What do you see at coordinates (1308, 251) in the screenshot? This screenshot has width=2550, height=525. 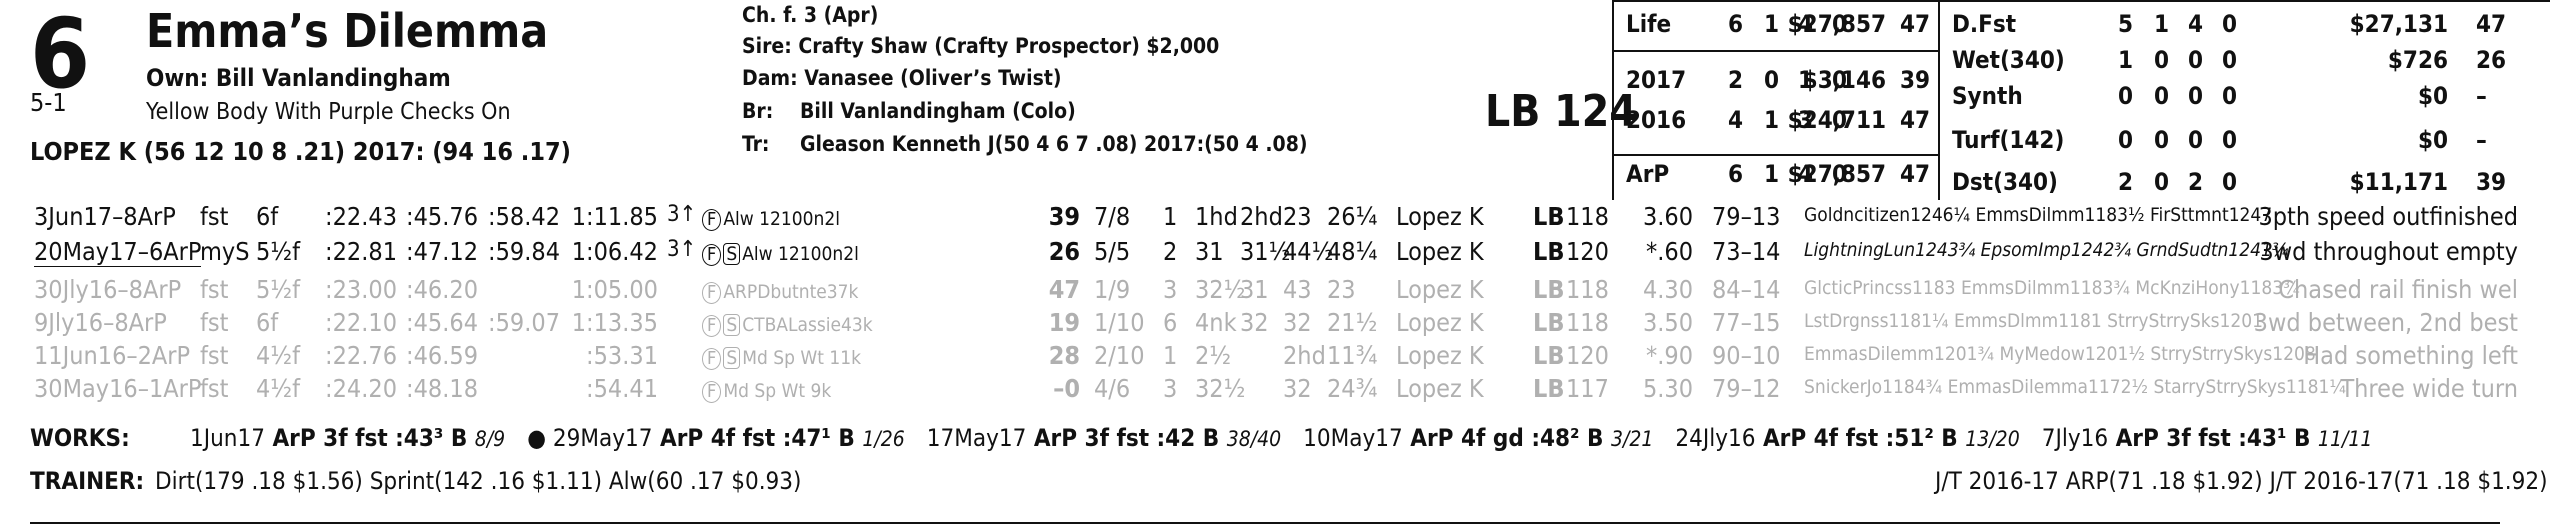 I see `pp-stretch-call: 44½` at bounding box center [1308, 251].